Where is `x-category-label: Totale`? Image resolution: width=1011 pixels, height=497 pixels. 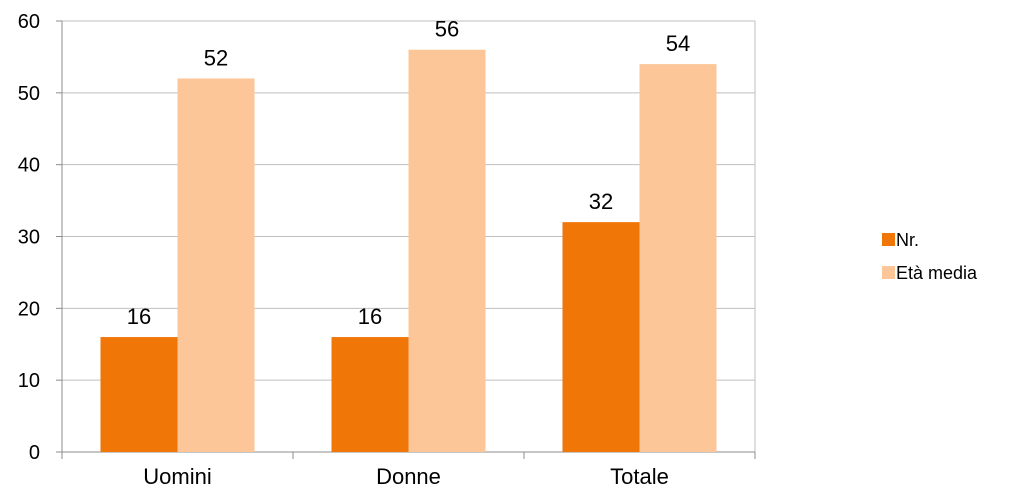 x-category-label: Totale is located at coordinates (639, 476).